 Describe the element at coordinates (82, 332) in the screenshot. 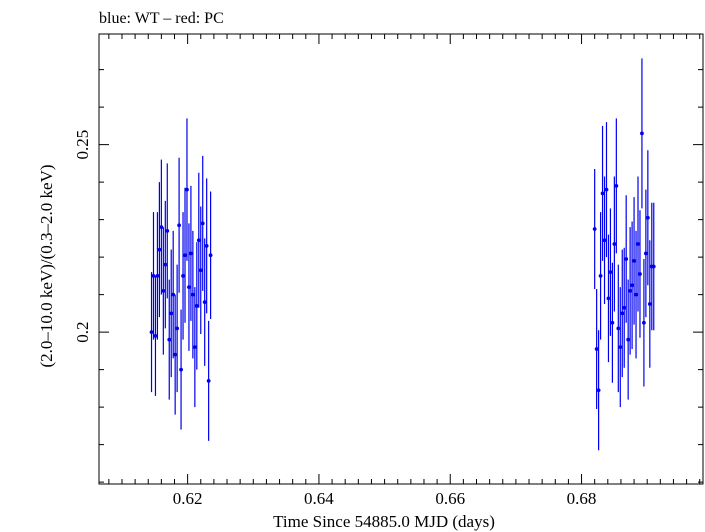

I see `y-tick-label: 0.2` at that location.